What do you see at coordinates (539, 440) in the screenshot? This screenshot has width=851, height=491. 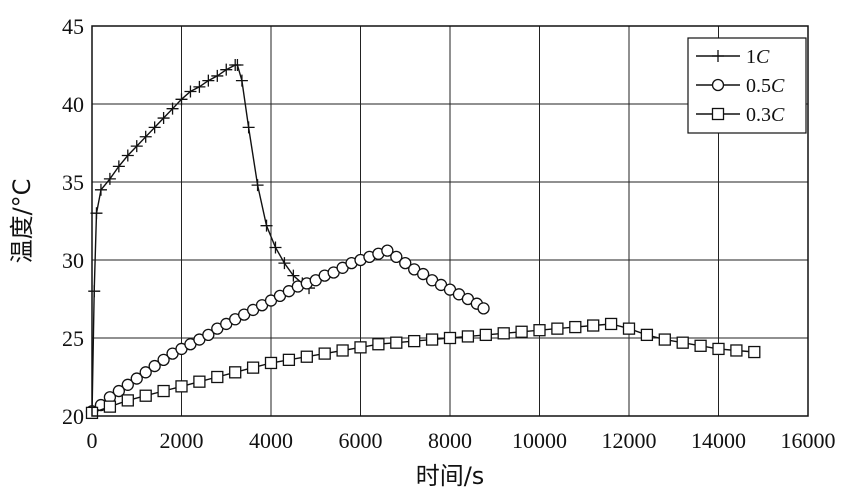 I see `x-tick-label: 10000` at bounding box center [539, 440].